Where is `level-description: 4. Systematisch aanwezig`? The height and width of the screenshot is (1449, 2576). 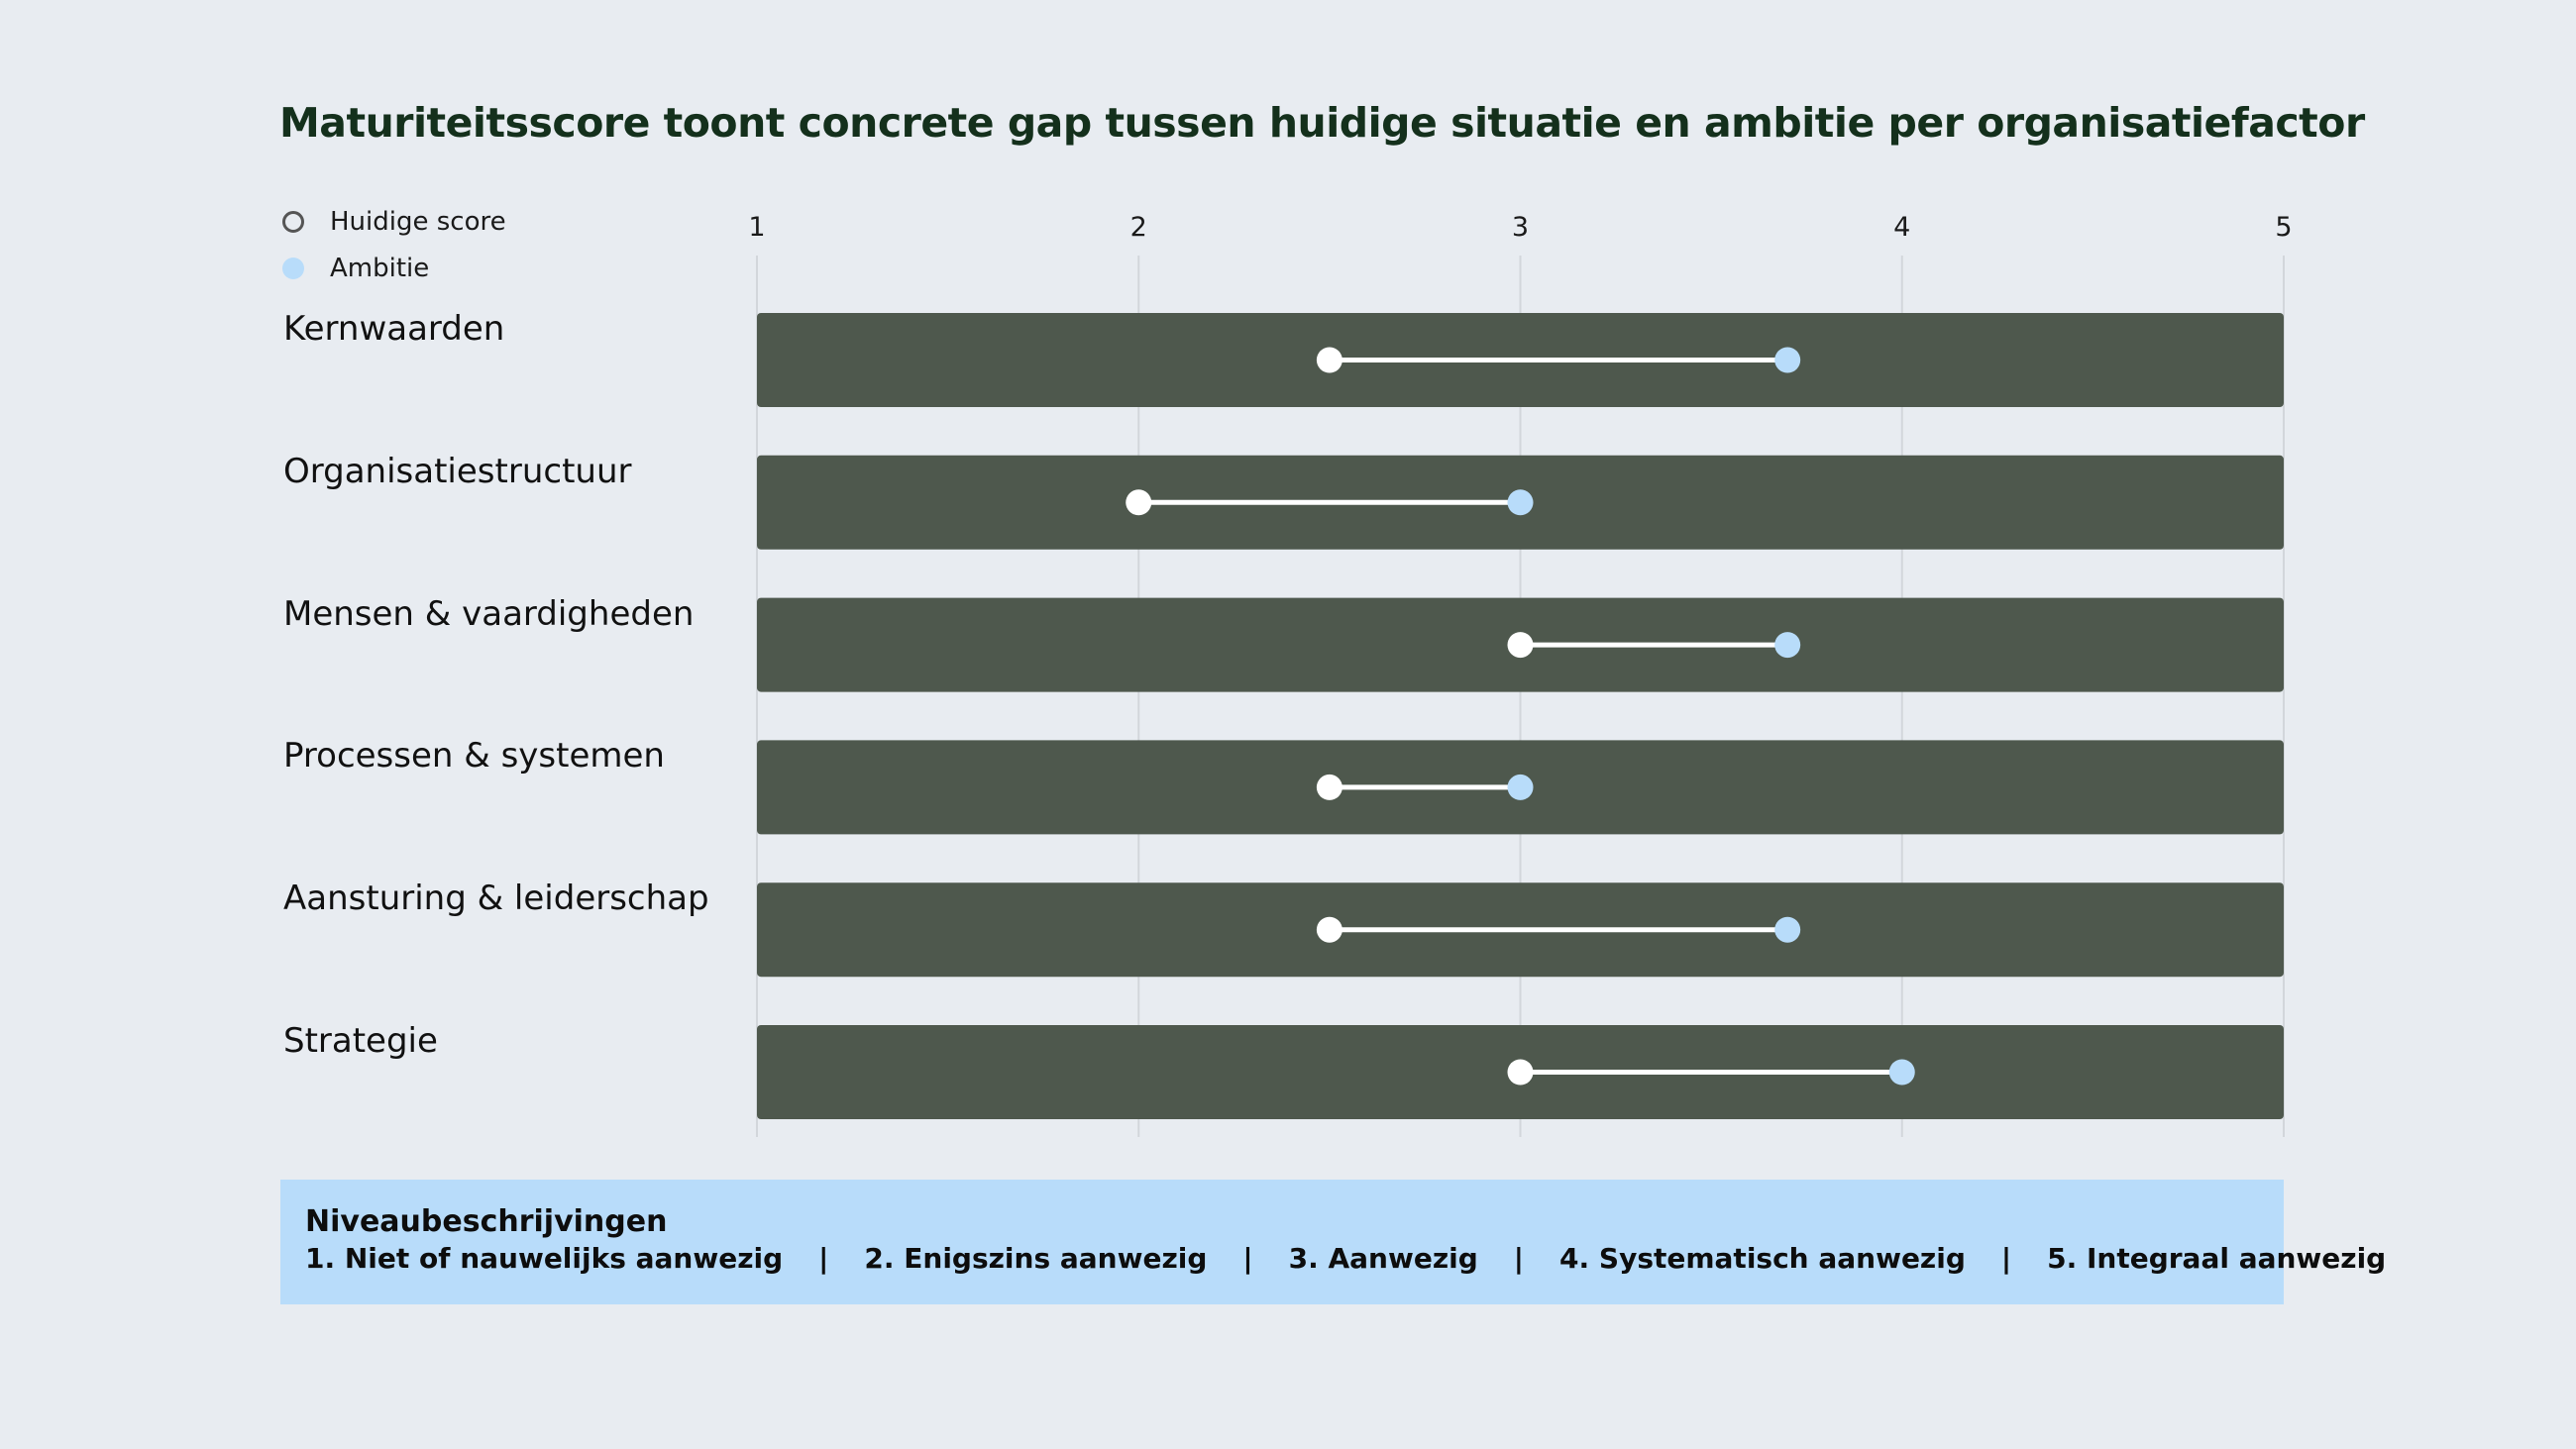 level-description: 4. Systematisch aanwezig is located at coordinates (1762, 1258).